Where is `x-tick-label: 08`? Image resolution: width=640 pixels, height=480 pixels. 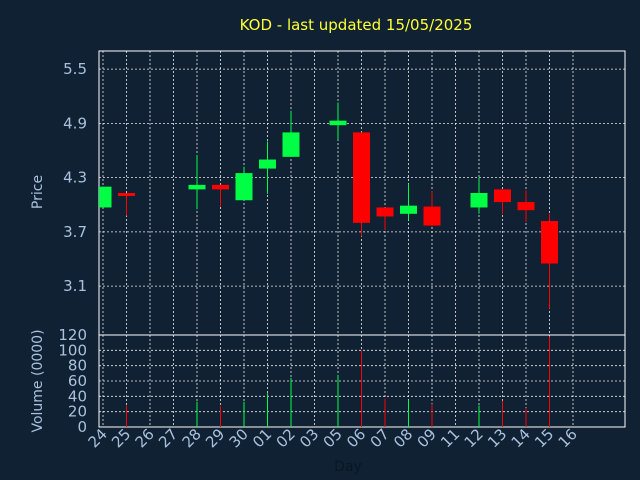 x-tick-label: 08 is located at coordinates (403, 438).